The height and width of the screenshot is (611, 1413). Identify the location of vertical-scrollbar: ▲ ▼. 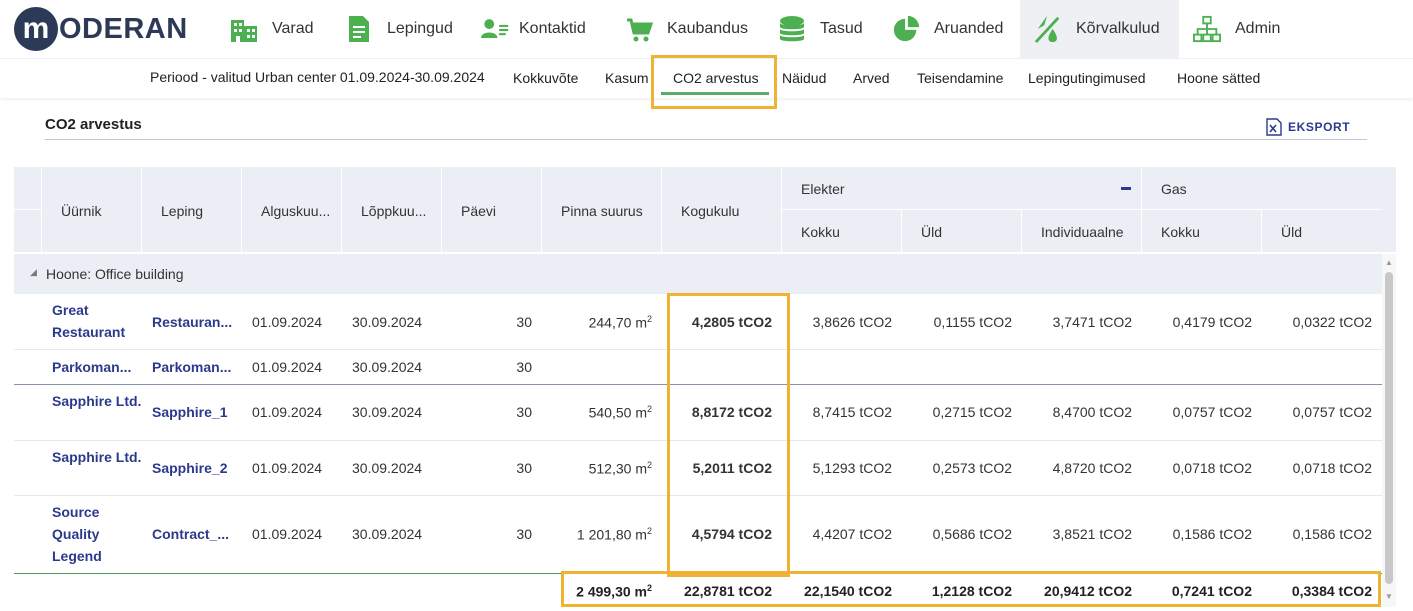
(1389, 430).